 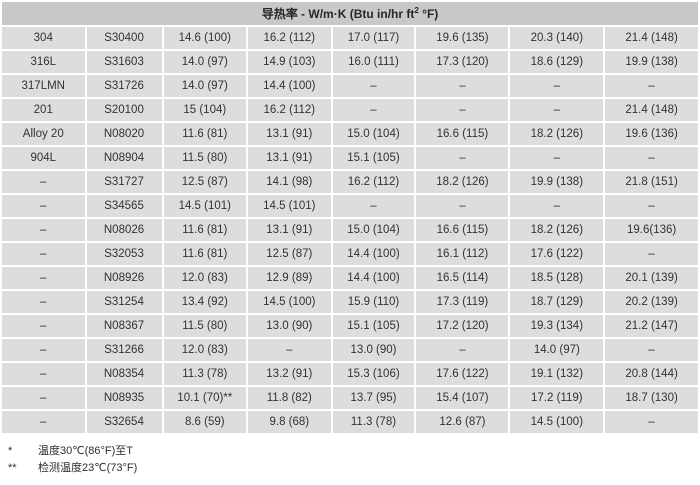 What do you see at coordinates (124, 302) in the screenshot?
I see `uns-number-cell: S31254` at bounding box center [124, 302].